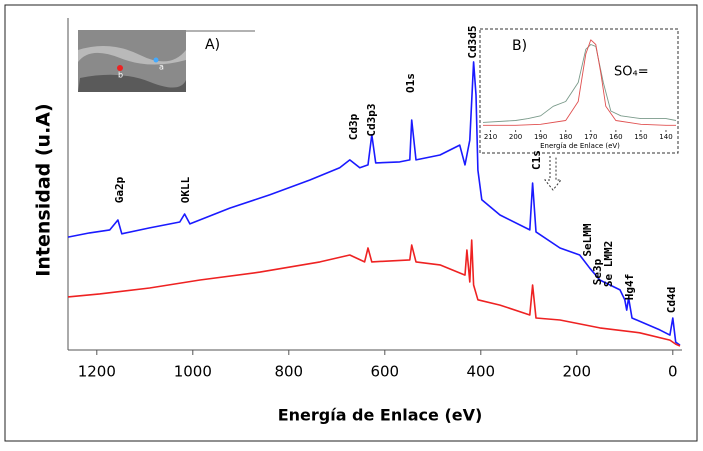  Describe the element at coordinates (472, 41) in the screenshot. I see `peak-label: Cd3d5` at that location.